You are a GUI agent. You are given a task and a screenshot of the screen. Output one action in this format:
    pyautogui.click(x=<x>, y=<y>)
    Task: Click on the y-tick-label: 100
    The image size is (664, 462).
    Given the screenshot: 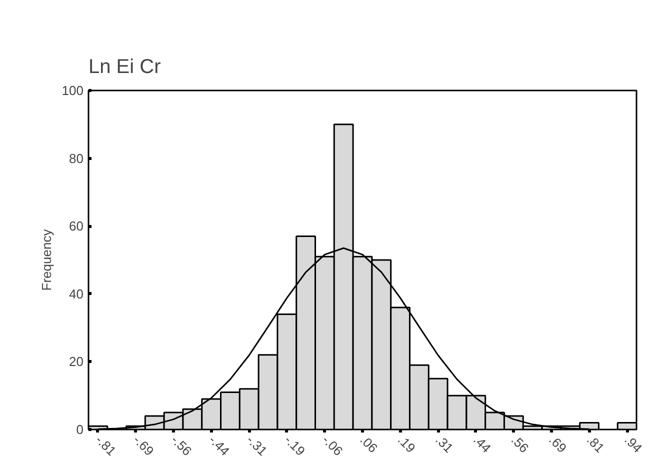 What is the action you would take?
    pyautogui.click(x=73, y=90)
    